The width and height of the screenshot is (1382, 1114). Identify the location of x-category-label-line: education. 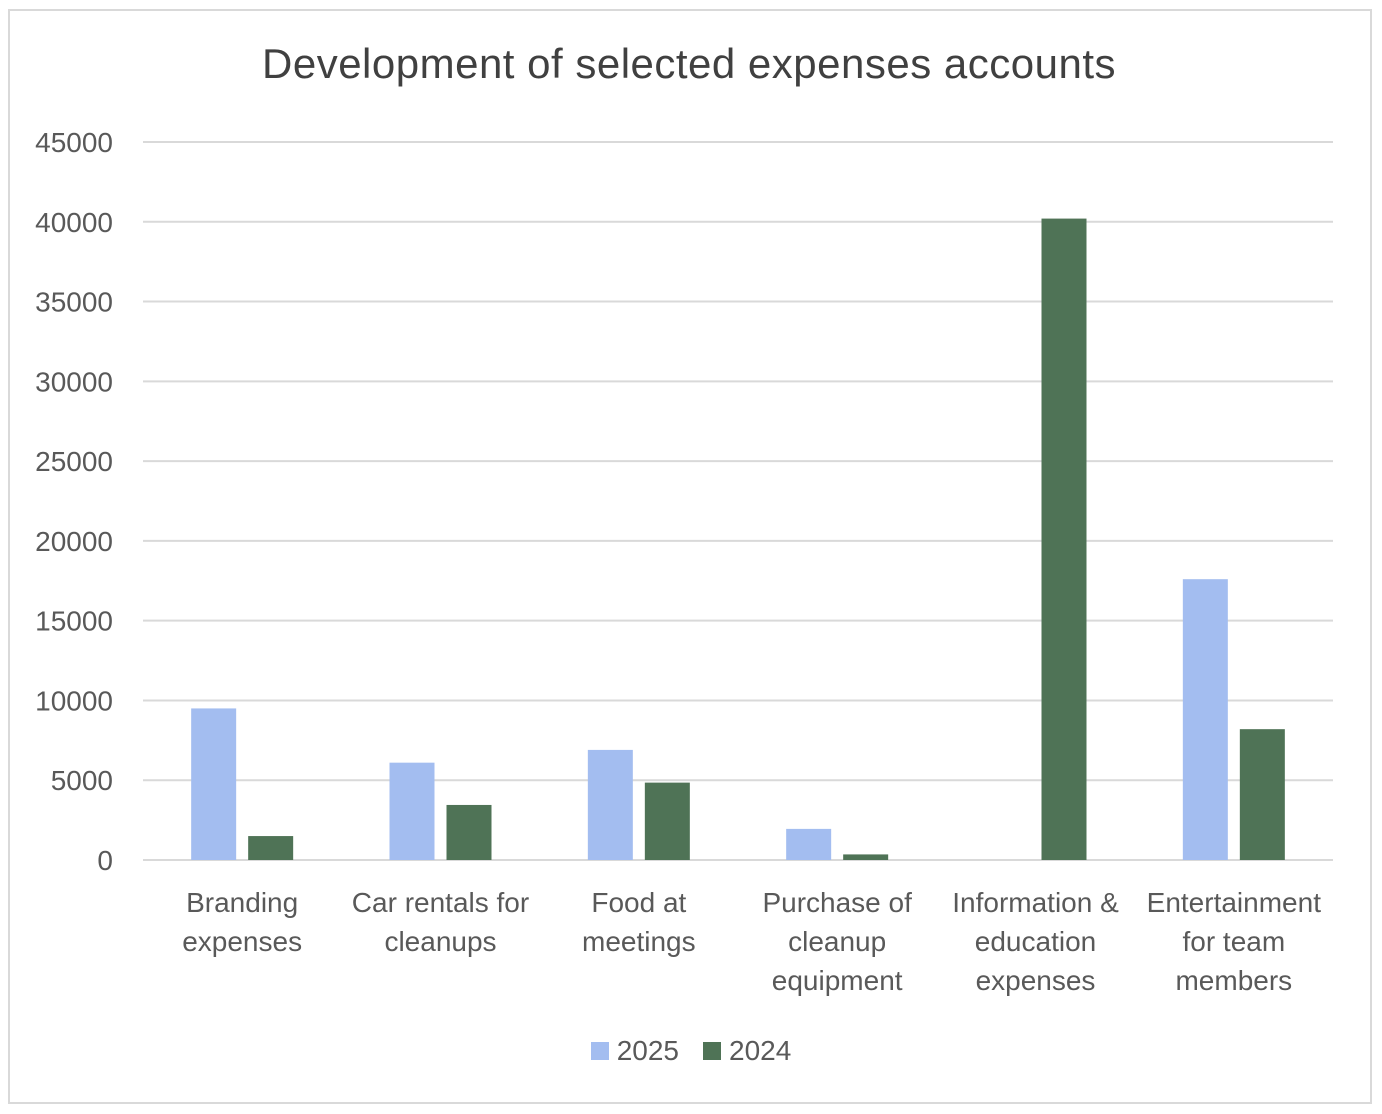
(1035, 941).